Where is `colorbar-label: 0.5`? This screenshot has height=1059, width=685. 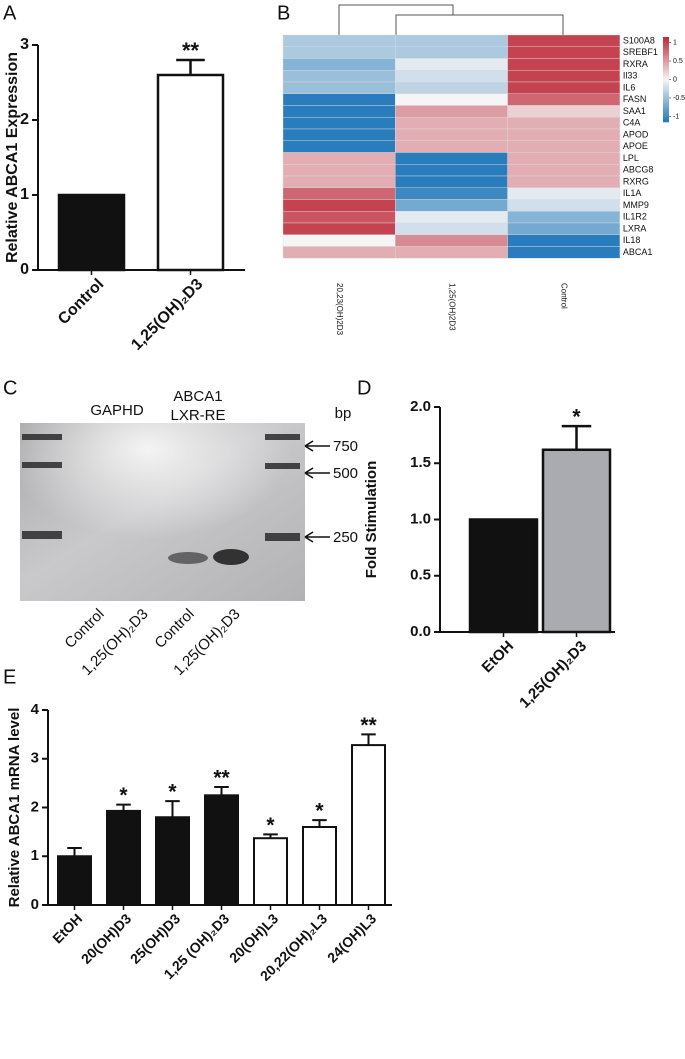 colorbar-label: 0.5 is located at coordinates (678, 61).